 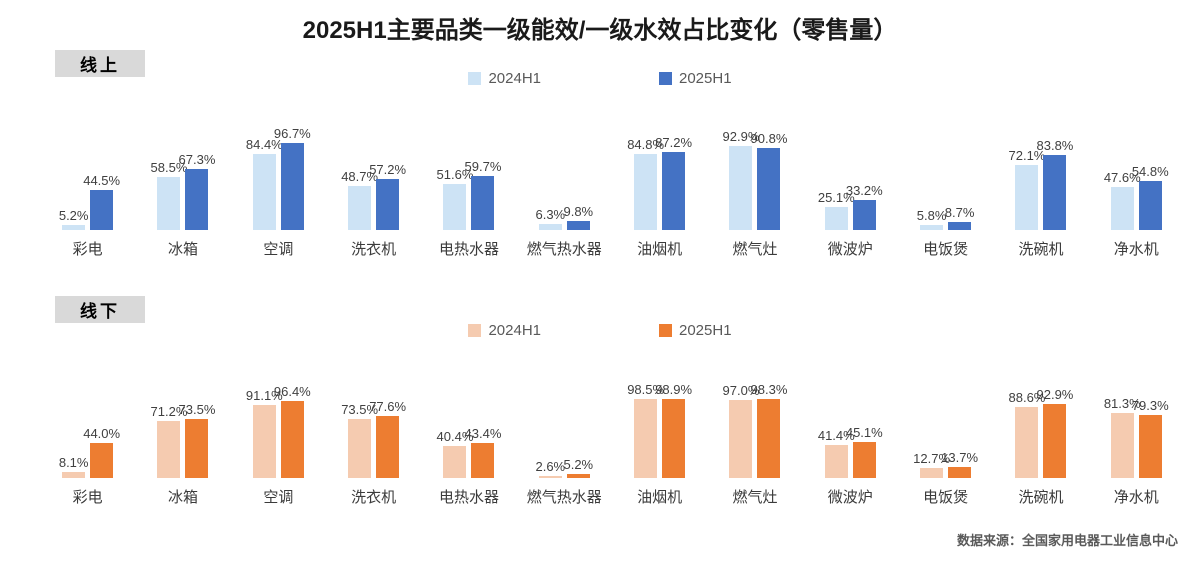 I want to click on value-label: 96.4%, so click(x=292, y=391).